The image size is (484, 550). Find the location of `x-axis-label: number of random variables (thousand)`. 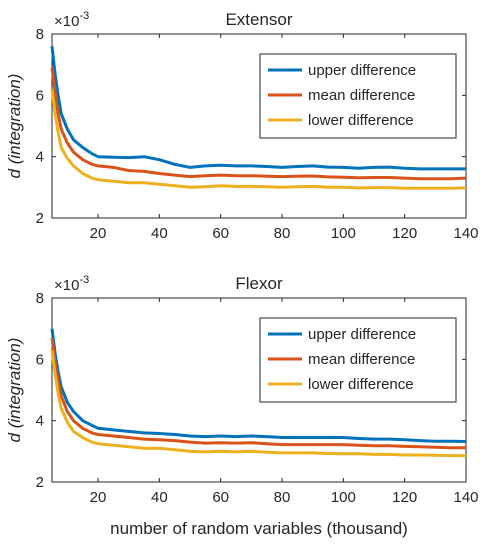

x-axis-label: number of random variables (thousand) is located at coordinates (259, 528).